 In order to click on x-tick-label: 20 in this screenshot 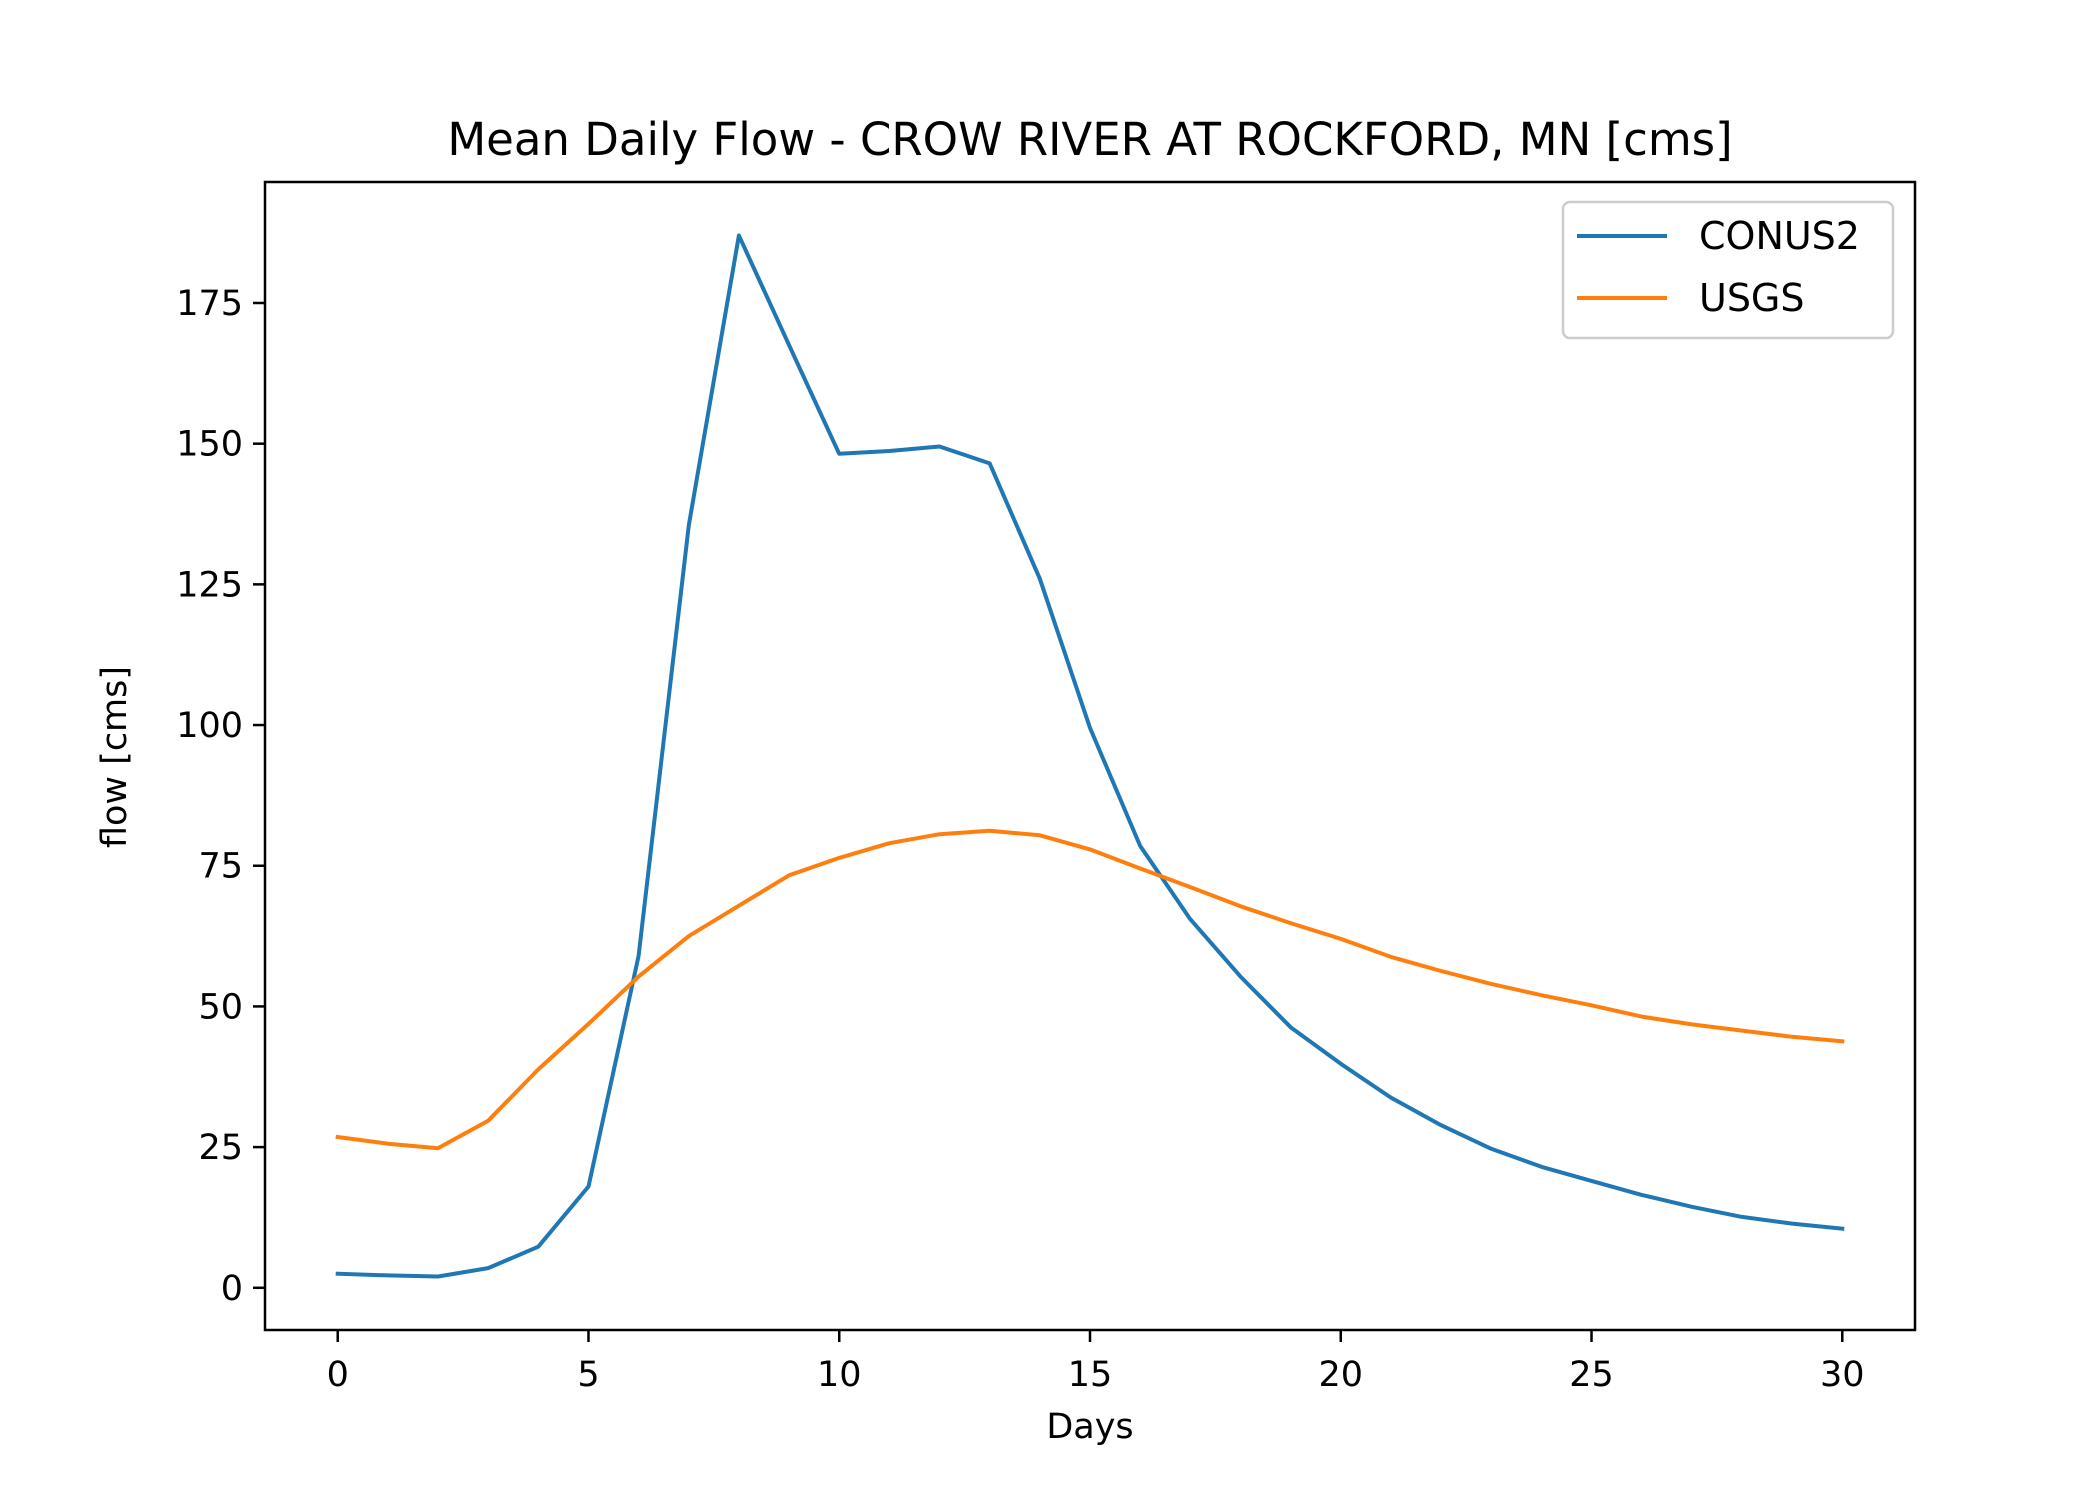, I will do `click(1340, 1375)`.